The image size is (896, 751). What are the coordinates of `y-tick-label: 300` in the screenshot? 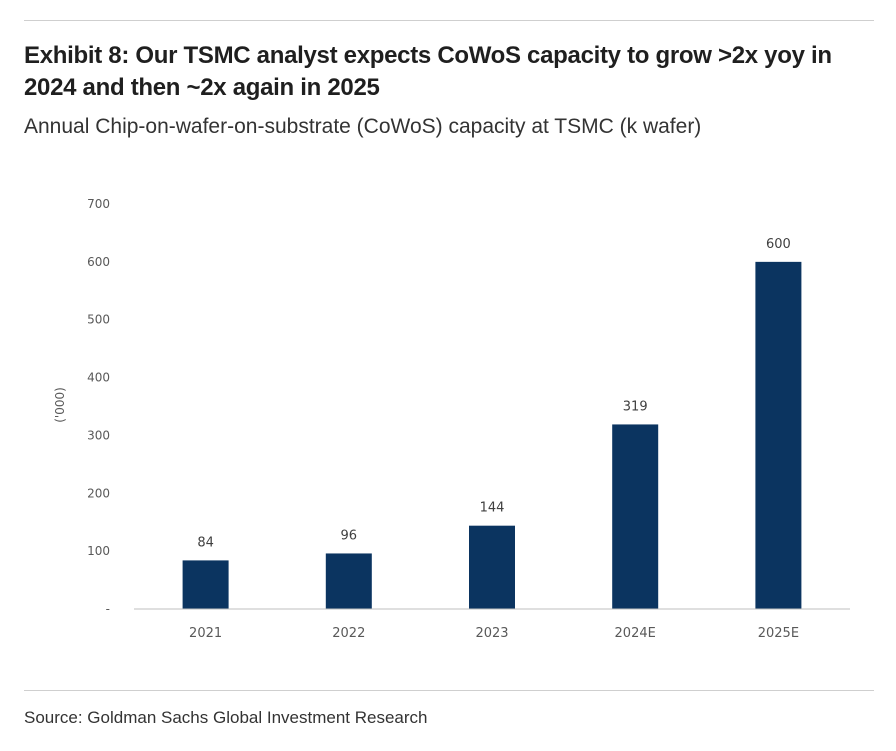 It's located at (98, 435).